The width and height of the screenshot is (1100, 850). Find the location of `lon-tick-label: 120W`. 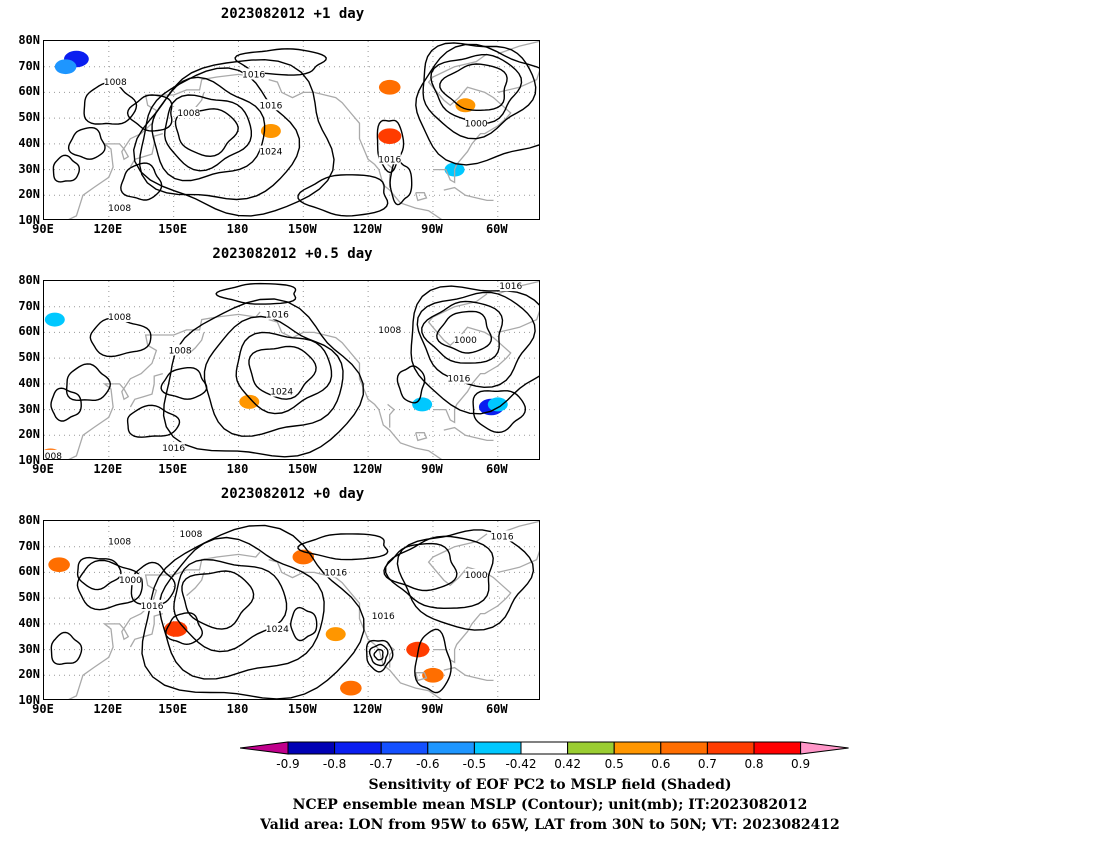

lon-tick-label: 120W is located at coordinates (367, 229).